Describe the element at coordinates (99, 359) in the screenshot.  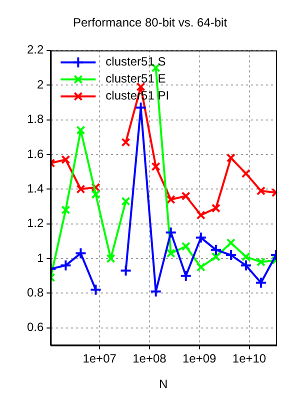
I see `x-tick-label: 1e+07` at that location.